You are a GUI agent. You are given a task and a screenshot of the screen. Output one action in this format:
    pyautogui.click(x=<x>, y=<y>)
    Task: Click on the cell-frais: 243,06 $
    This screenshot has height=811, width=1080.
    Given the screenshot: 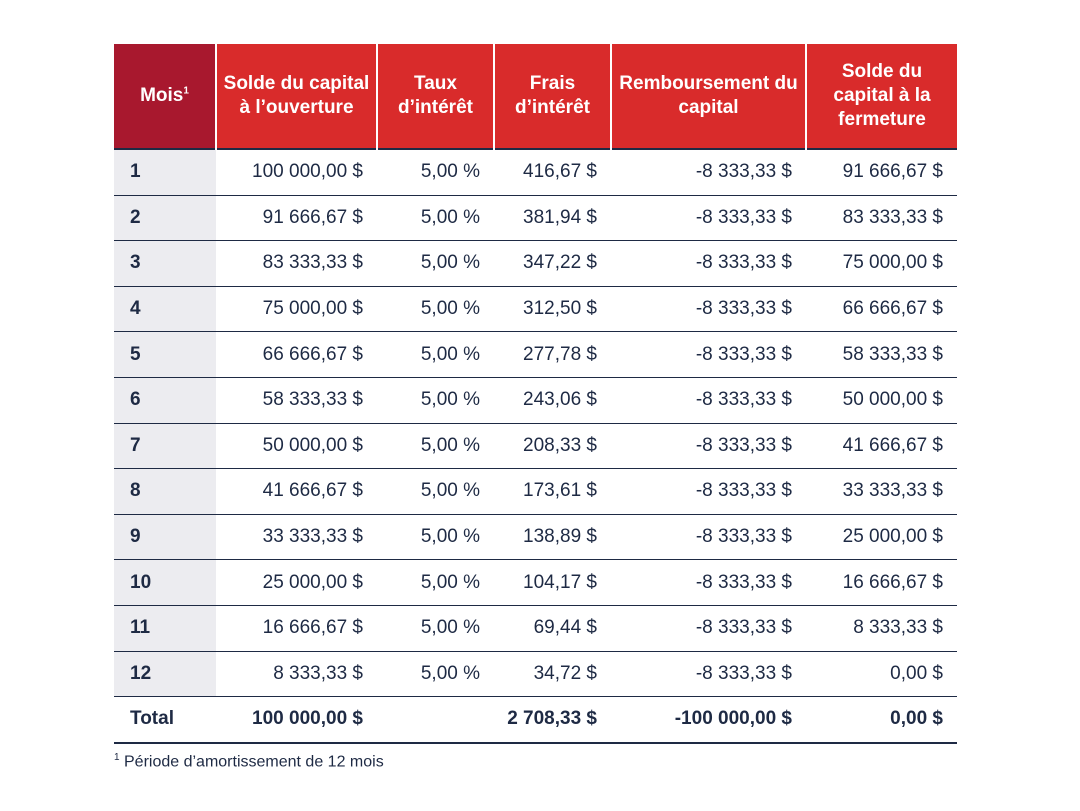 What is the action you would take?
    pyautogui.click(x=552, y=400)
    